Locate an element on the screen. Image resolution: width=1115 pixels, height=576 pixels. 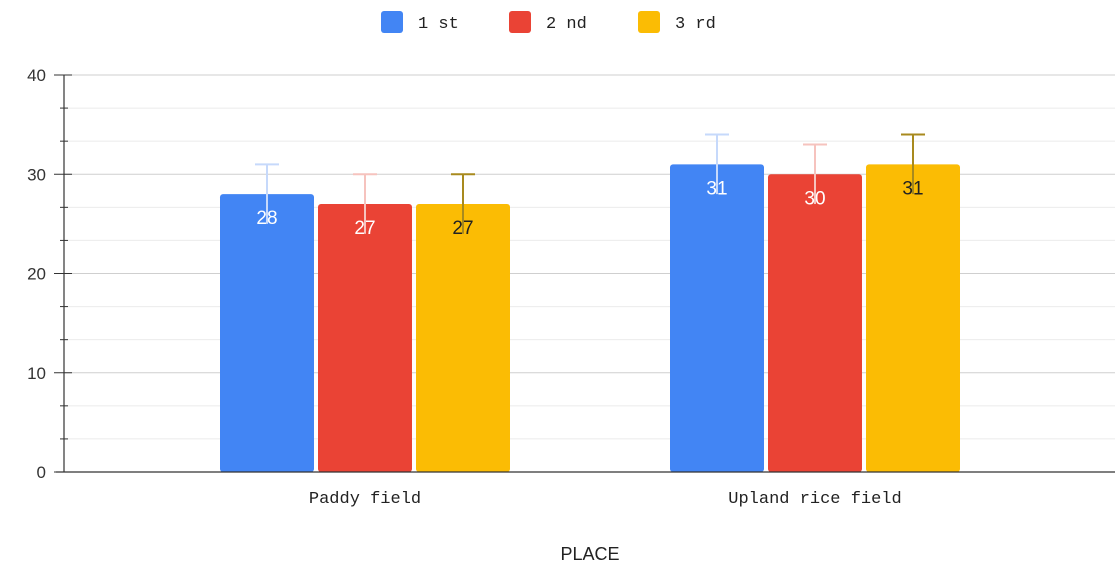
y-tick-label: 30 is located at coordinates (36, 174).